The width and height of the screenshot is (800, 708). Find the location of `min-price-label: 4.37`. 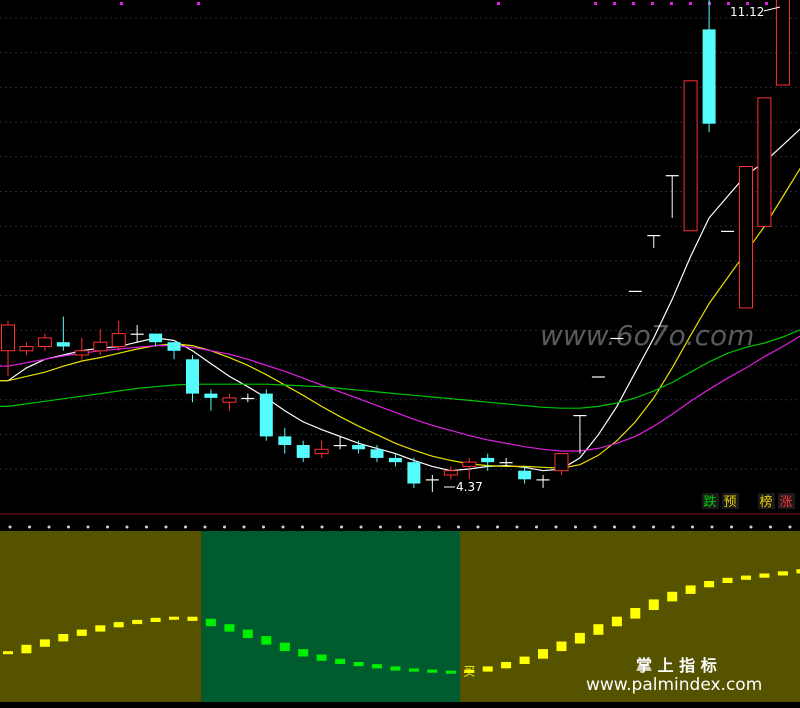

min-price-label: 4.37 is located at coordinates (469, 487).